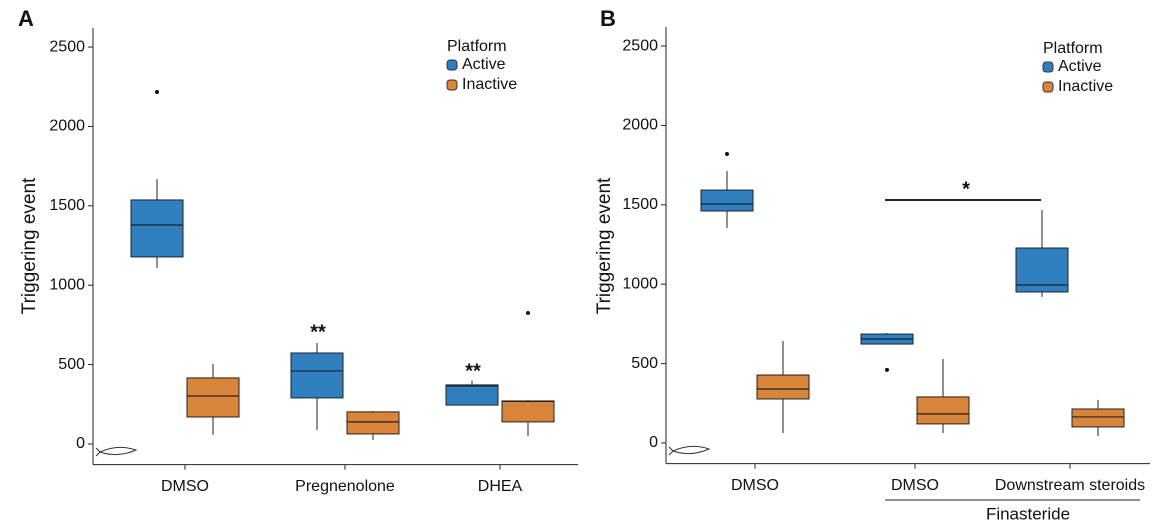 The image size is (1158, 523). Describe the element at coordinates (966, 189) in the screenshot. I see `annotation: *` at that location.